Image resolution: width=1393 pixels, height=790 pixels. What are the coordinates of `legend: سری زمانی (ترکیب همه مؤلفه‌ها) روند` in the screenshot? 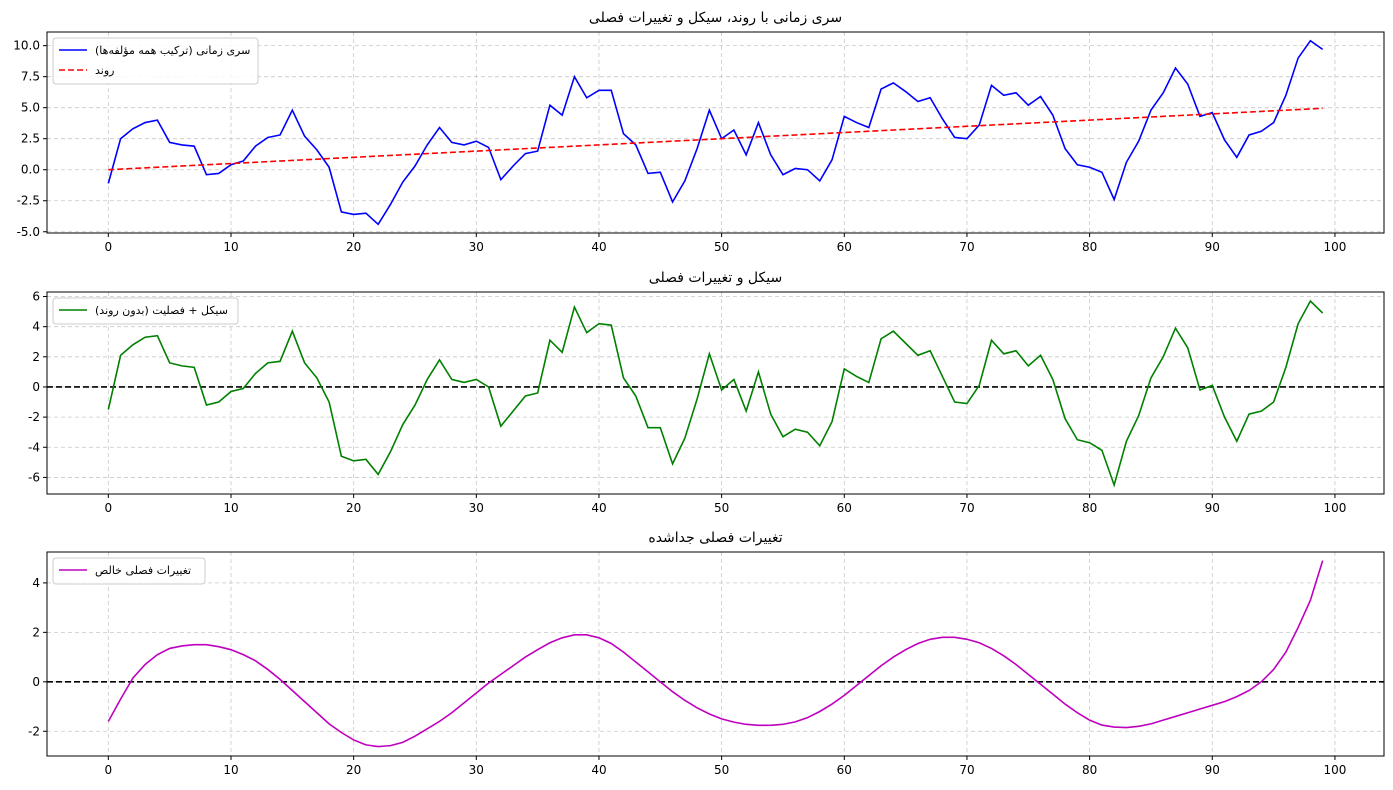 It's located at (155, 61).